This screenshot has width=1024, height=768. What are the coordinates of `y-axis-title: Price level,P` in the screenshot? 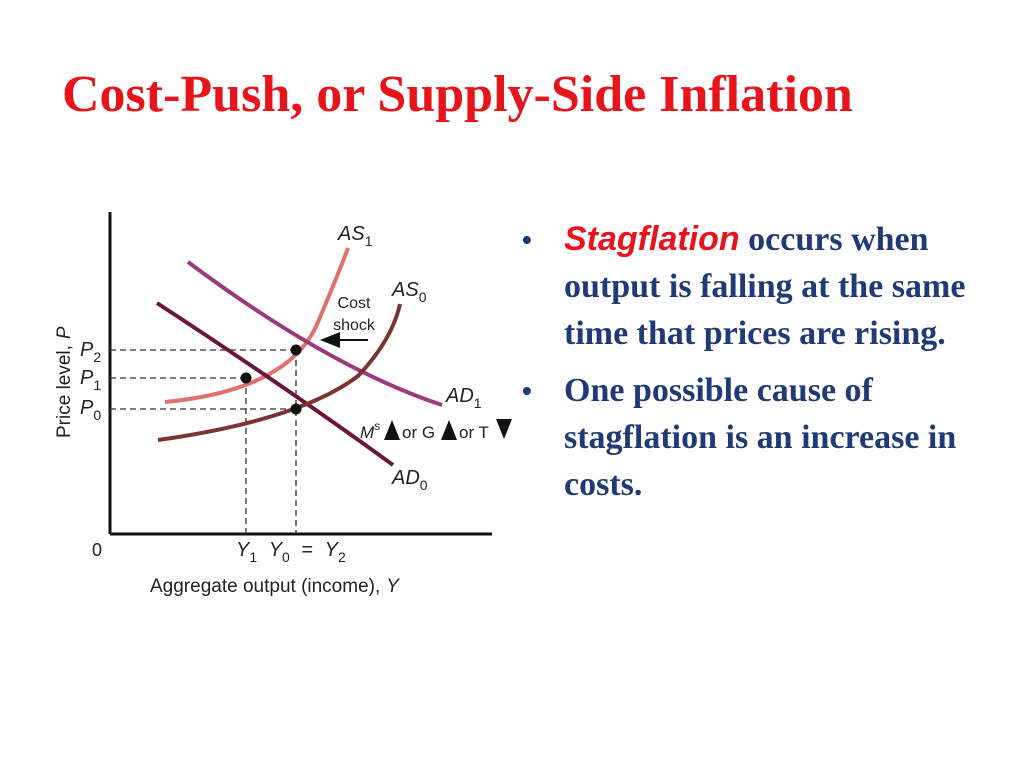 It's located at (64, 382).